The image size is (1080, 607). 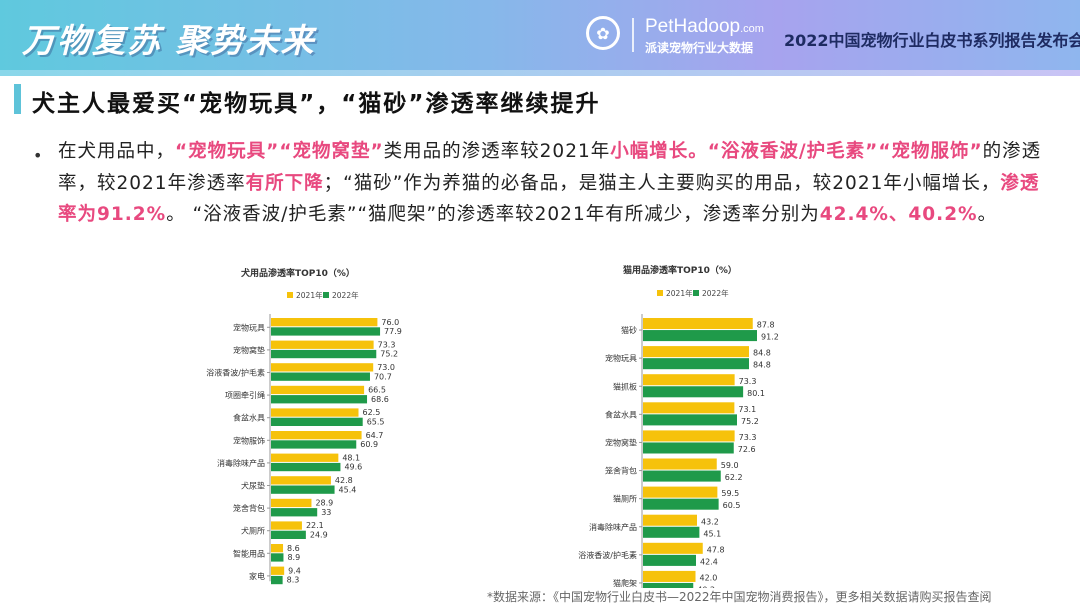 What do you see at coordinates (633, 35) in the screenshot?
I see `logo-divider` at bounding box center [633, 35].